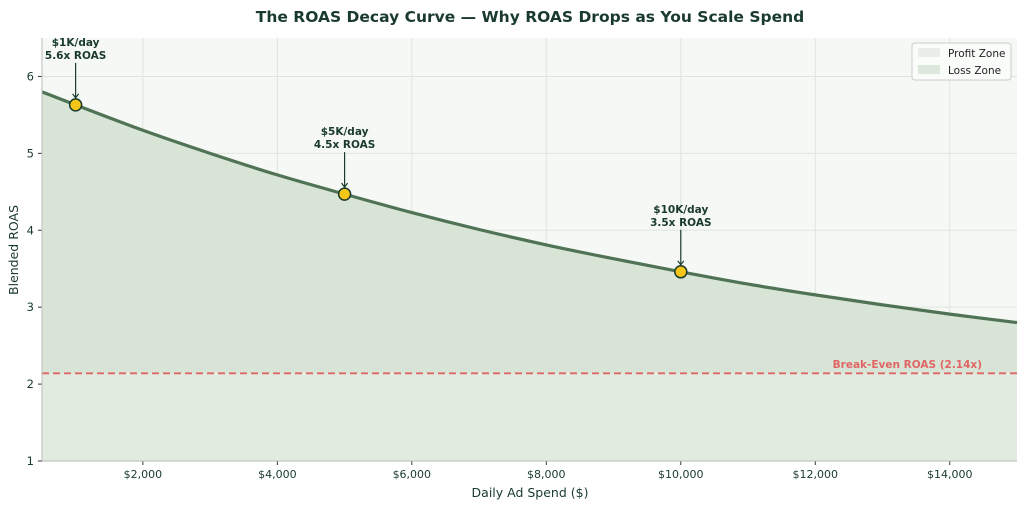 This screenshot has width=1024, height=511. Describe the element at coordinates (34, 268) in the screenshot. I see `y-ticks: 1 2 3 4 5 6` at that location.